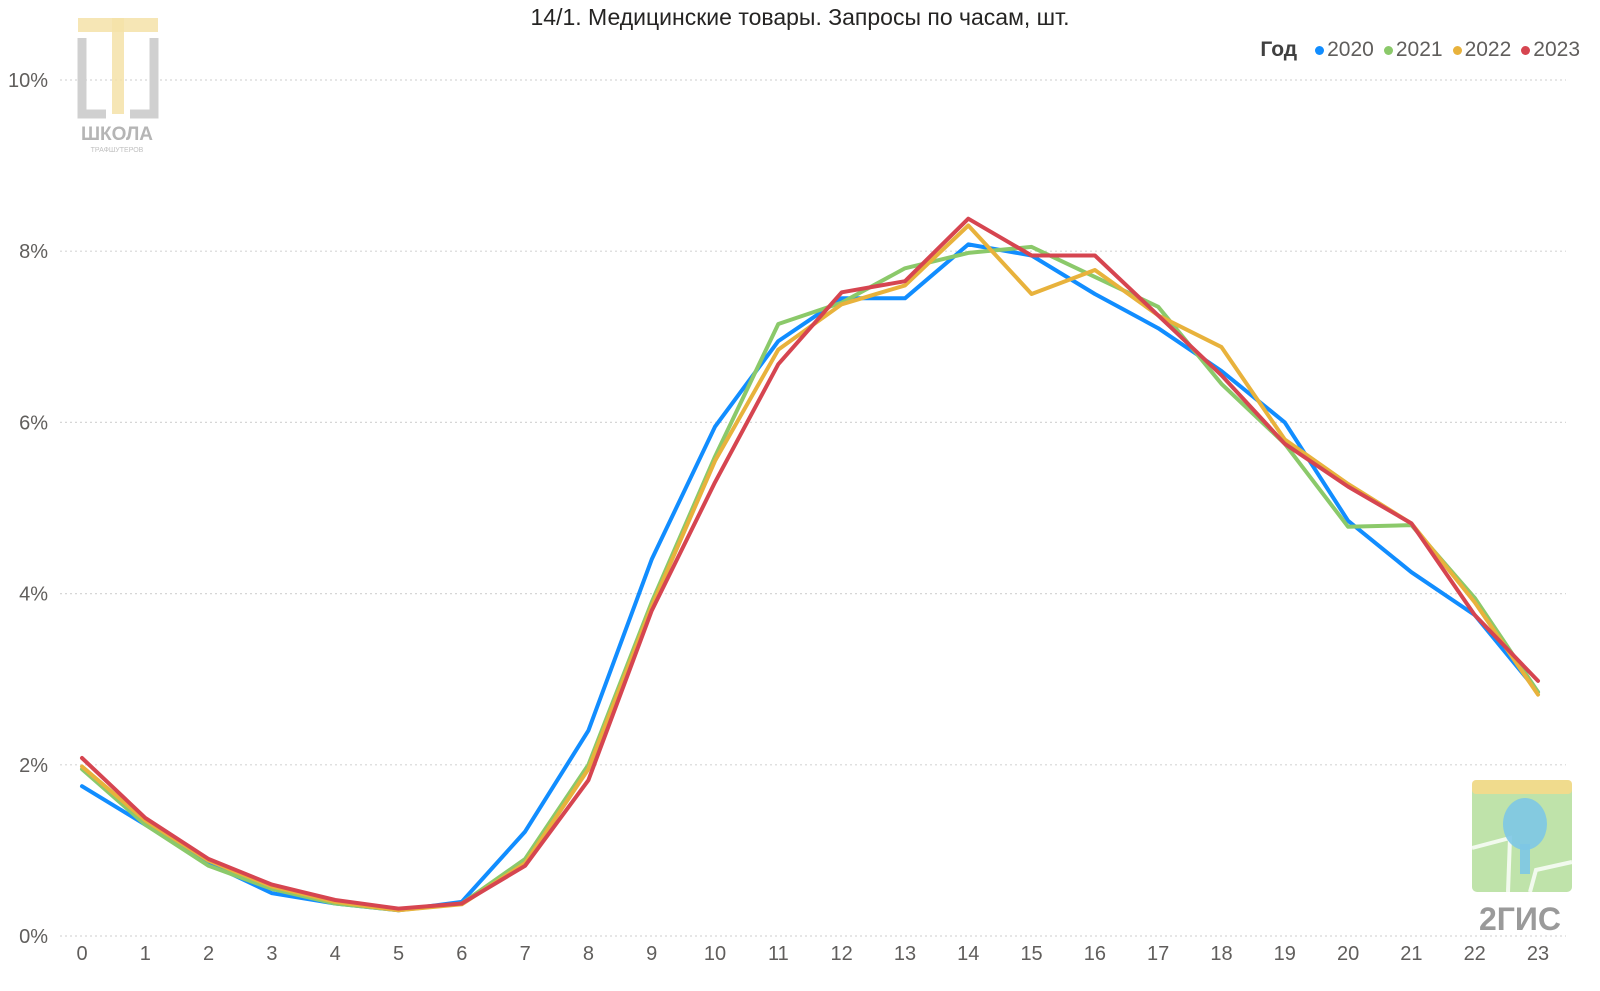 Image resolution: width=1600 pixels, height=991 pixels. What do you see at coordinates (33, 595) in the screenshot?
I see `y-tick-label: 4%` at bounding box center [33, 595].